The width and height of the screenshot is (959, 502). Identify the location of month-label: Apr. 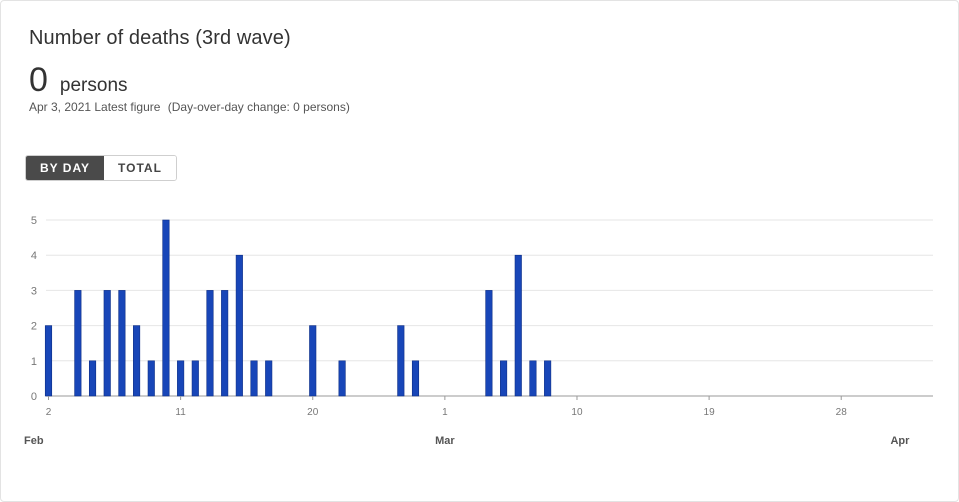
(900, 441).